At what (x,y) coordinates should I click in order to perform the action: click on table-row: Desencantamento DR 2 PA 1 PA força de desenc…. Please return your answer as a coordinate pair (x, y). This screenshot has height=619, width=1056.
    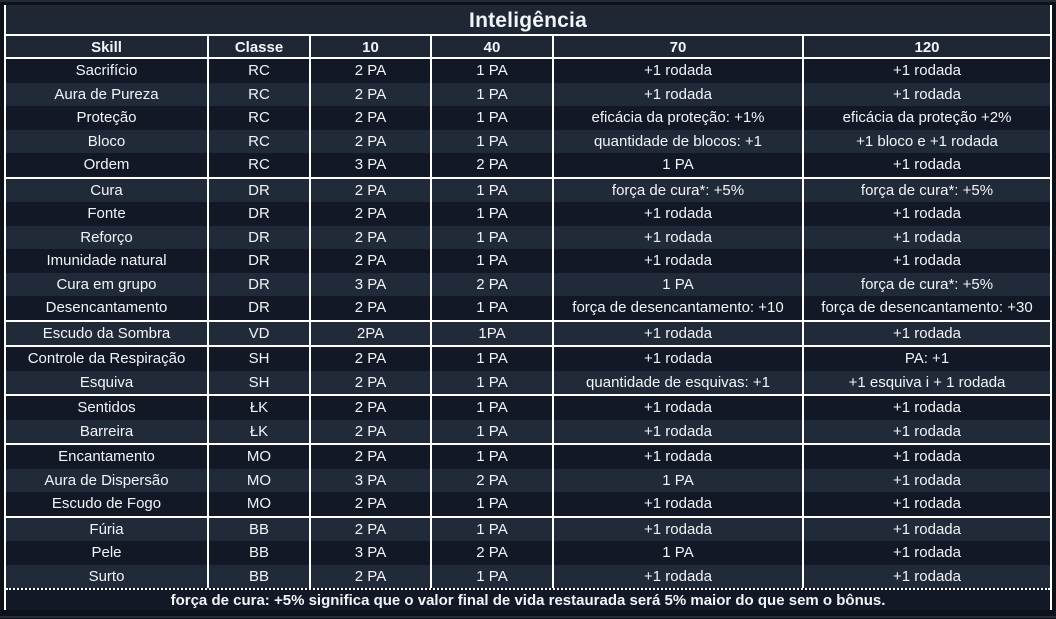
    Looking at the image, I should click on (528, 308).